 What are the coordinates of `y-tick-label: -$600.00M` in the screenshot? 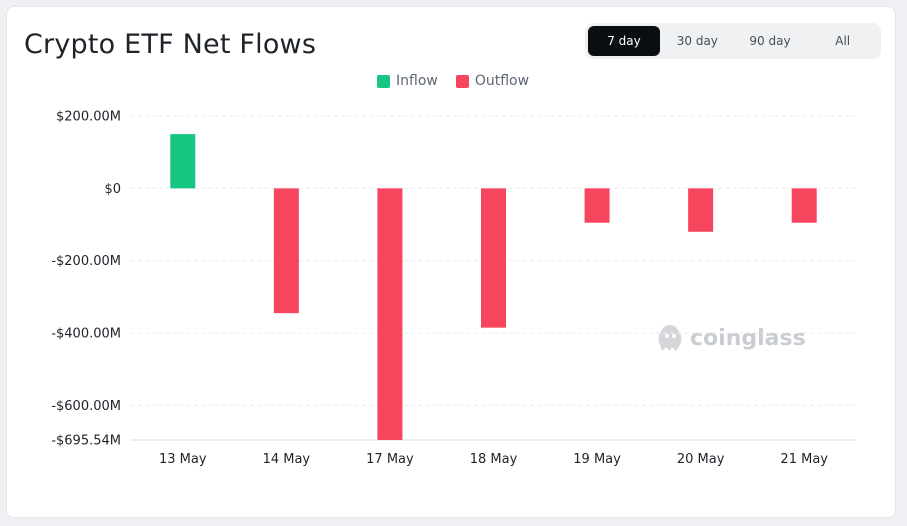 It's located at (86, 406).